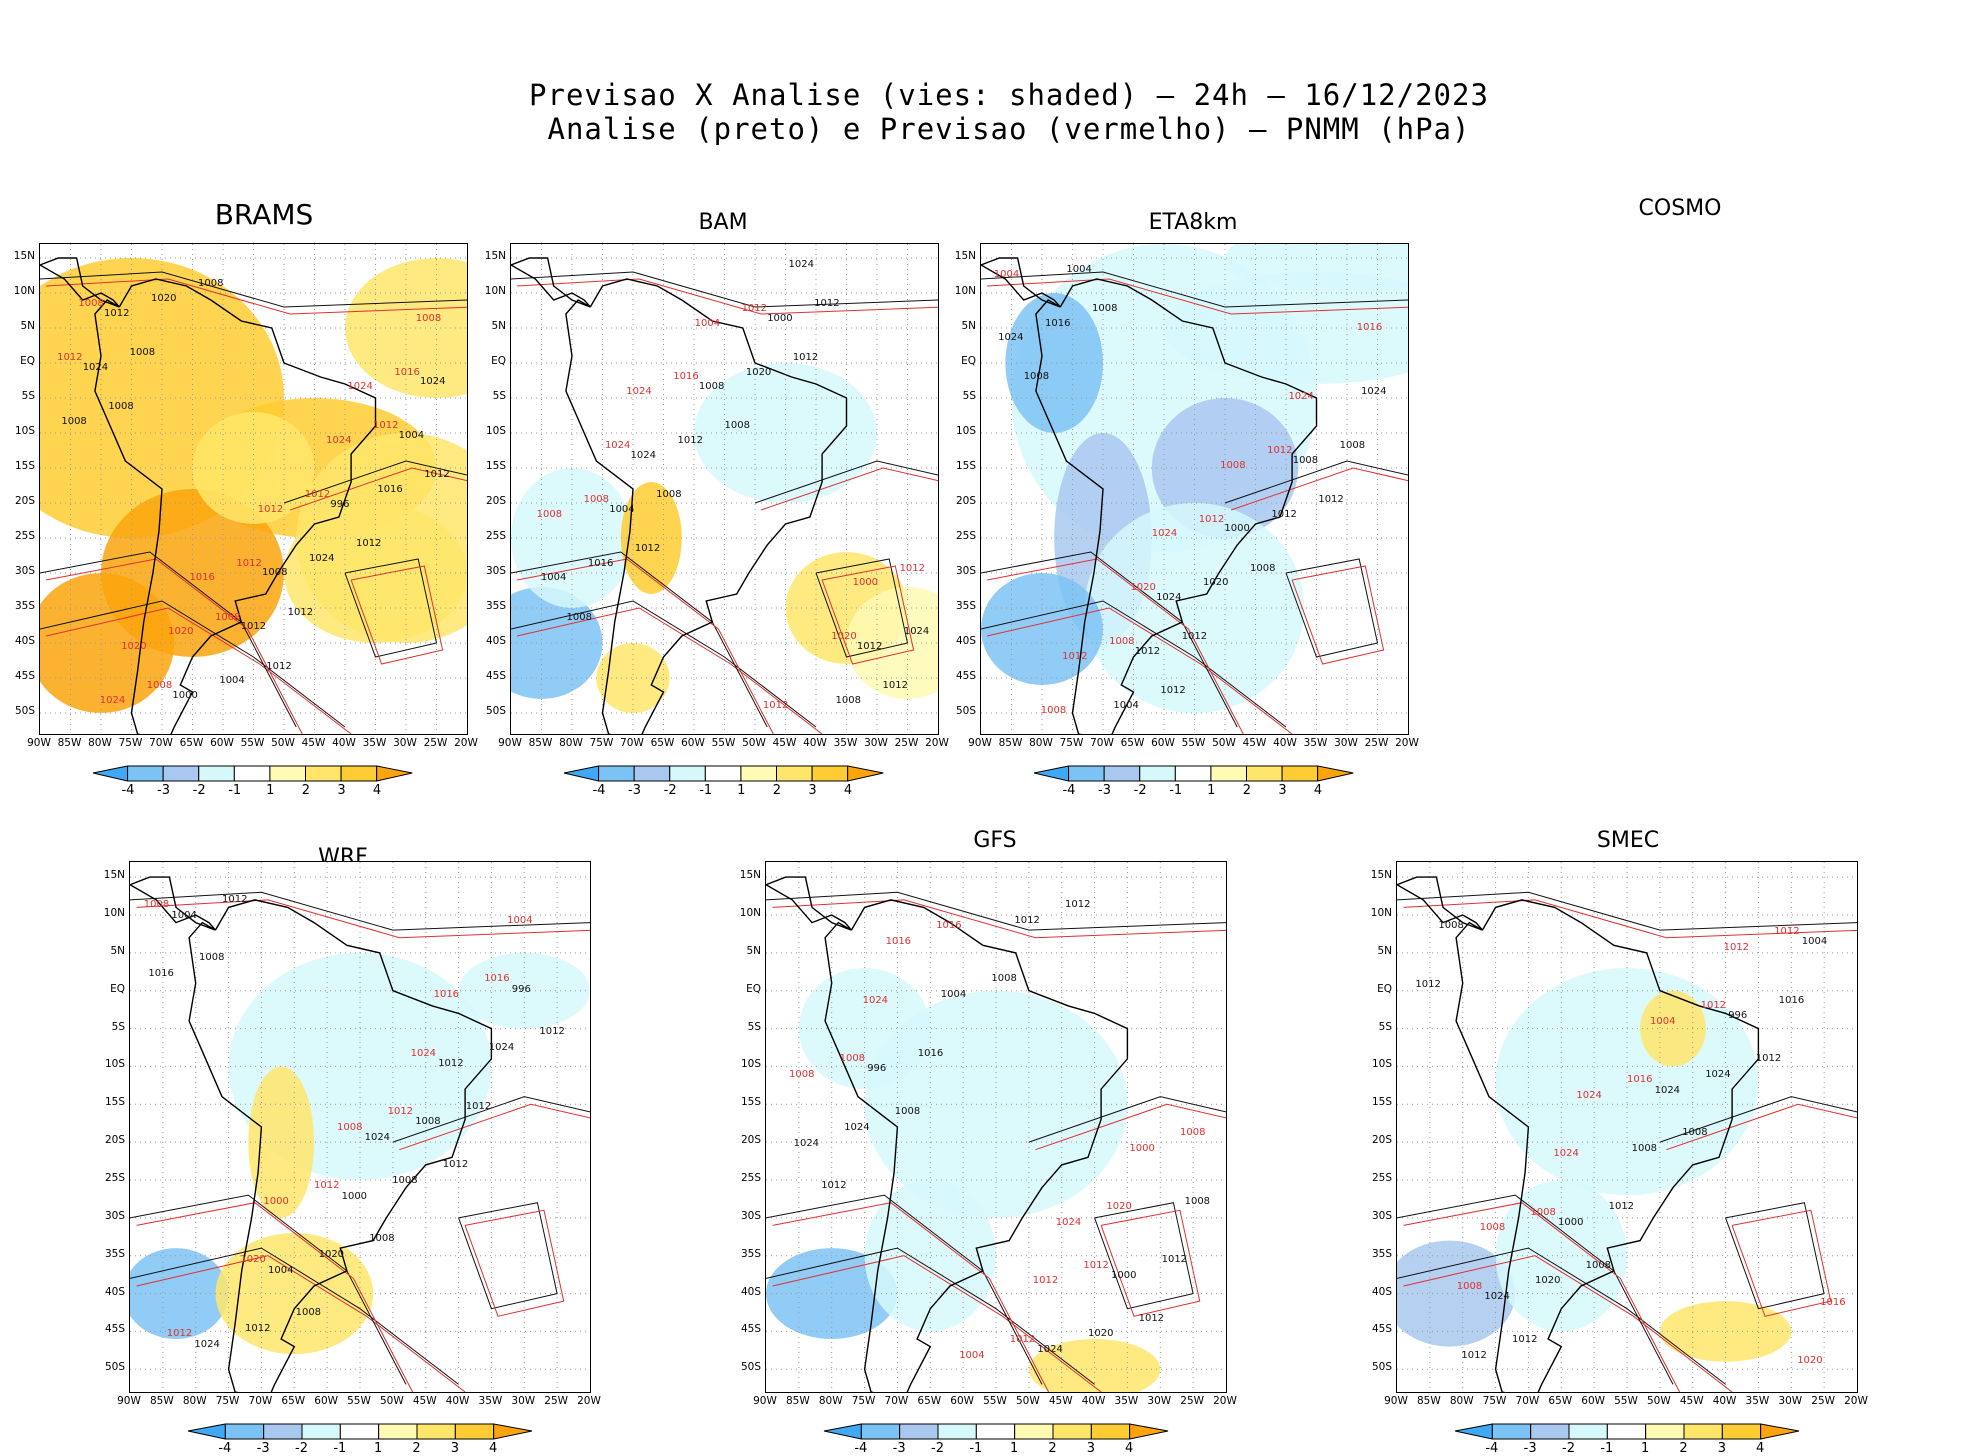 Image resolution: width=1964 pixels, height=1456 pixels. Describe the element at coordinates (495, 501) in the screenshot. I see `lat-tick-label: 20S` at that location.